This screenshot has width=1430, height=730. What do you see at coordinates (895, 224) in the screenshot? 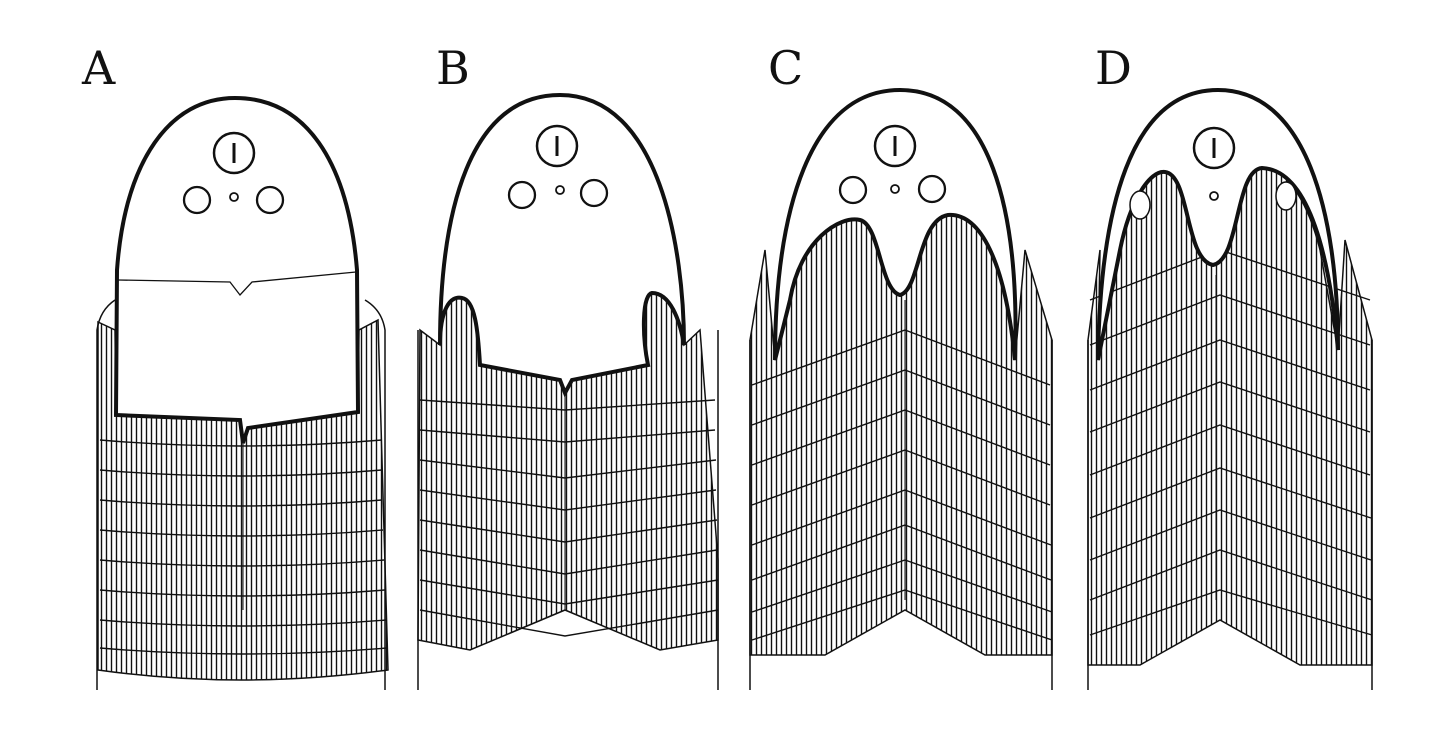
I see `head-plate-c` at bounding box center [895, 224].